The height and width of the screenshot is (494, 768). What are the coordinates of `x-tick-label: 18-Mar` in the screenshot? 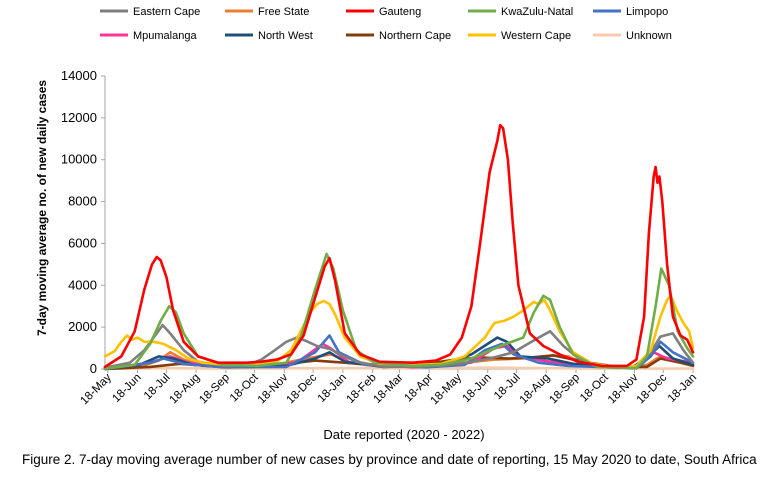 It's located at (388, 389).